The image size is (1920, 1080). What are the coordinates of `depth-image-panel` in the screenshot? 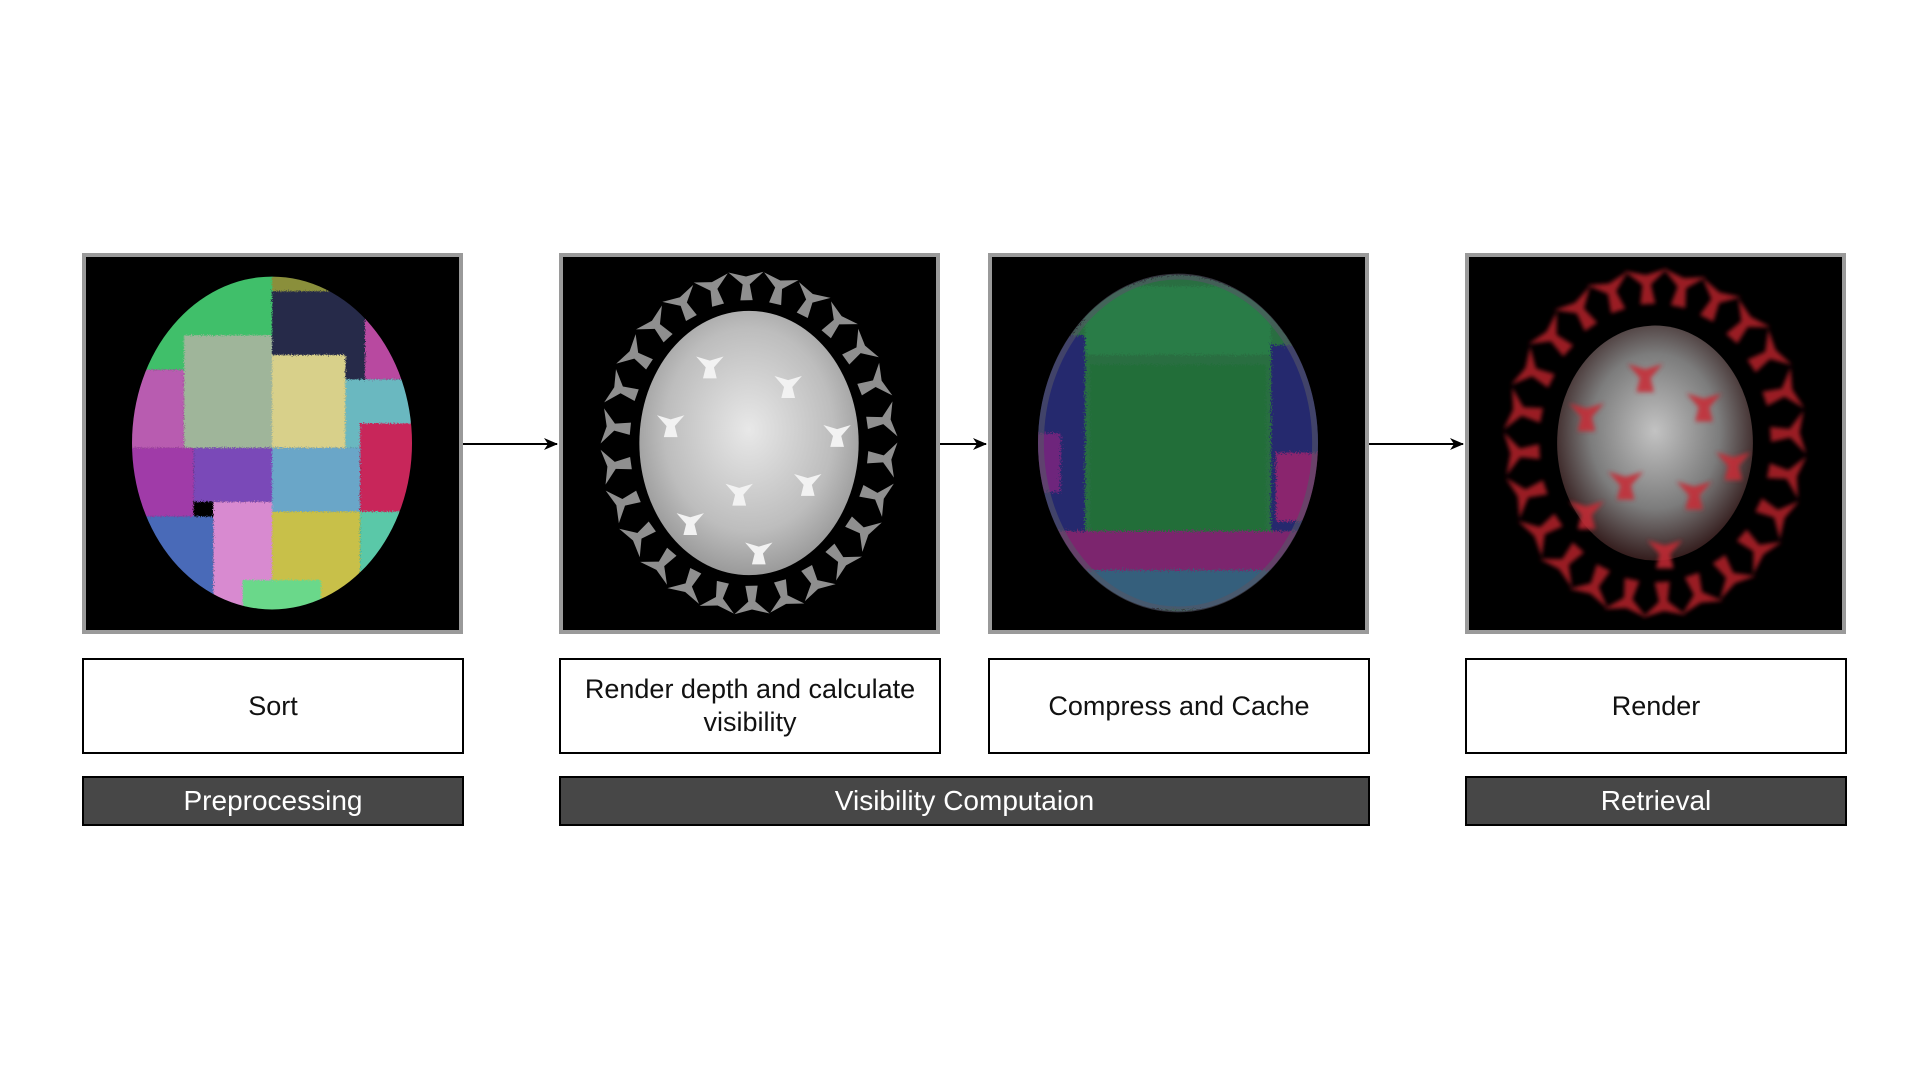 It's located at (749, 443).